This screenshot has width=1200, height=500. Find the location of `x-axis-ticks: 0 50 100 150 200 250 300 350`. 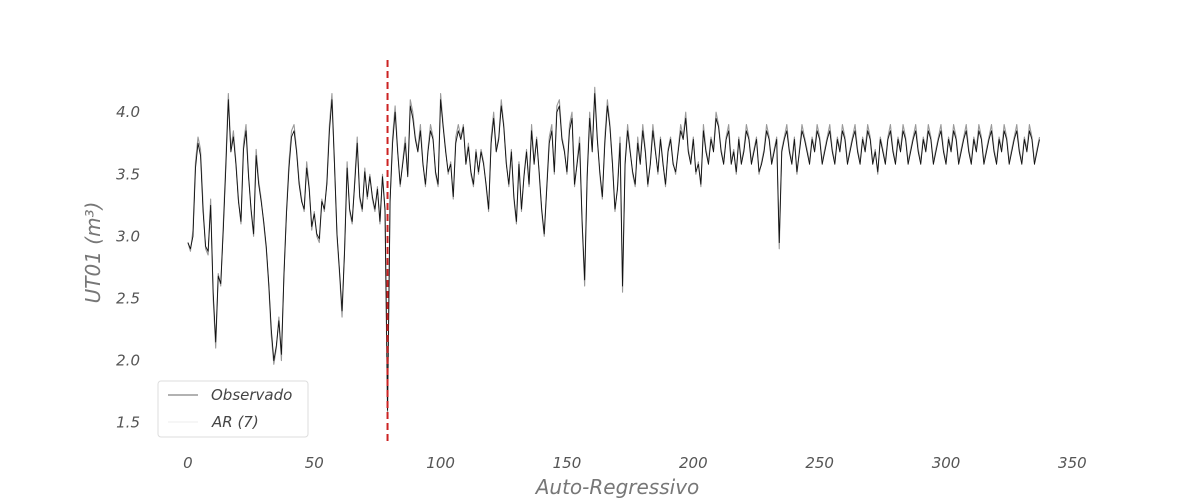

x-axis-ticks: 0 50 100 150 200 250 300 350 is located at coordinates (635, 463).